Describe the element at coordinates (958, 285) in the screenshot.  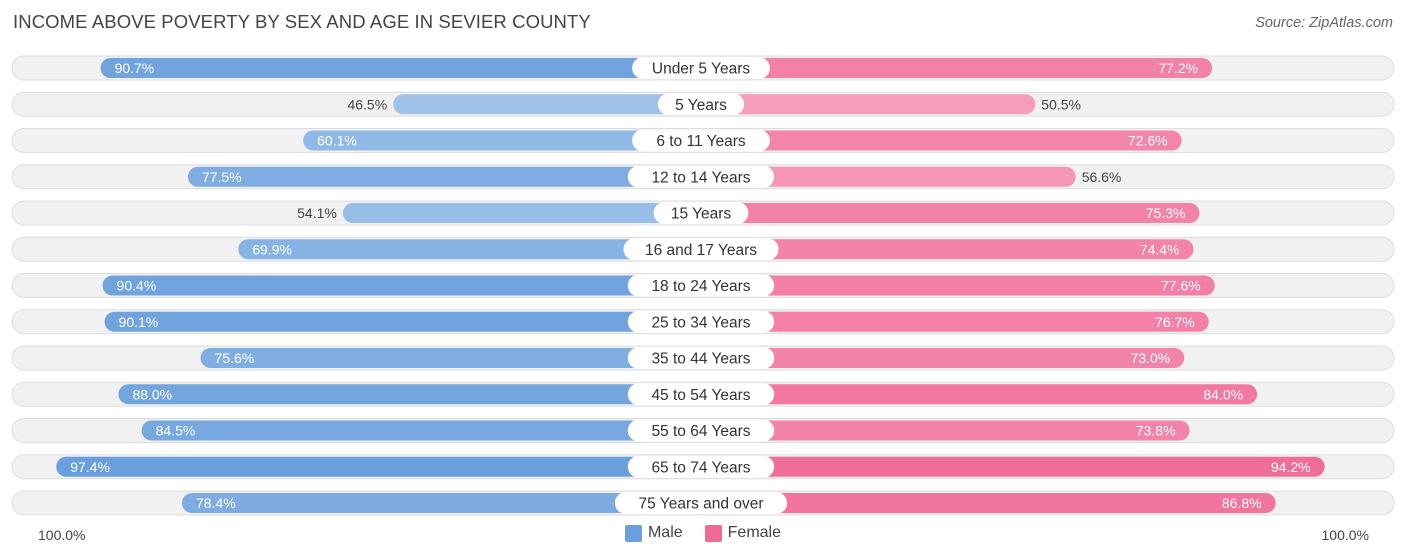
I see `bar-female-18-to-24-years` at that location.